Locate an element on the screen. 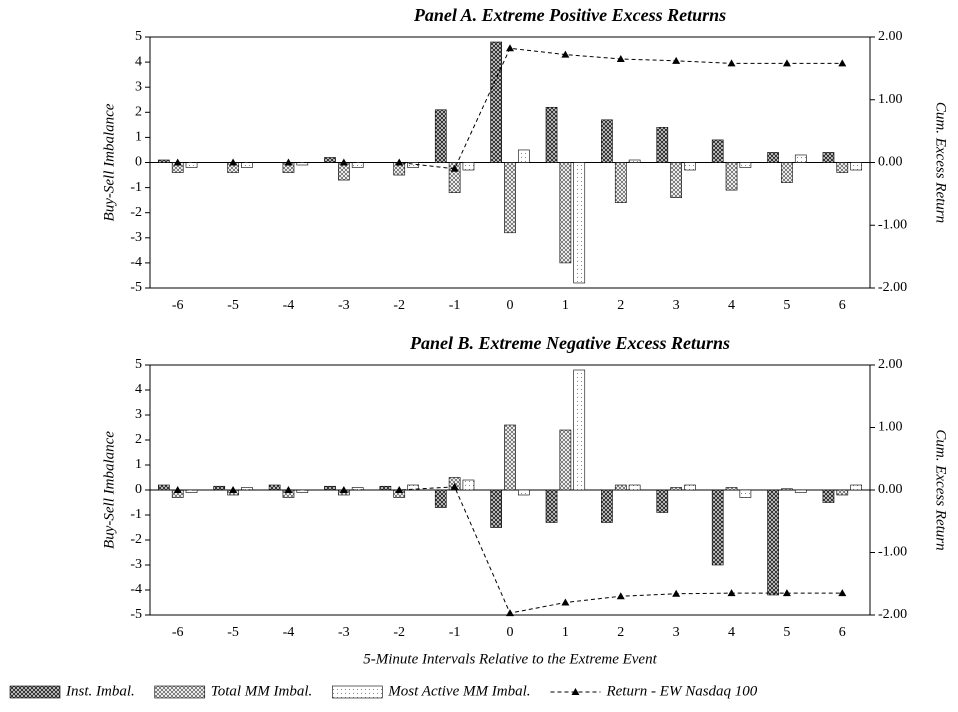  y-tick-label: 4 is located at coordinates (138, 61).